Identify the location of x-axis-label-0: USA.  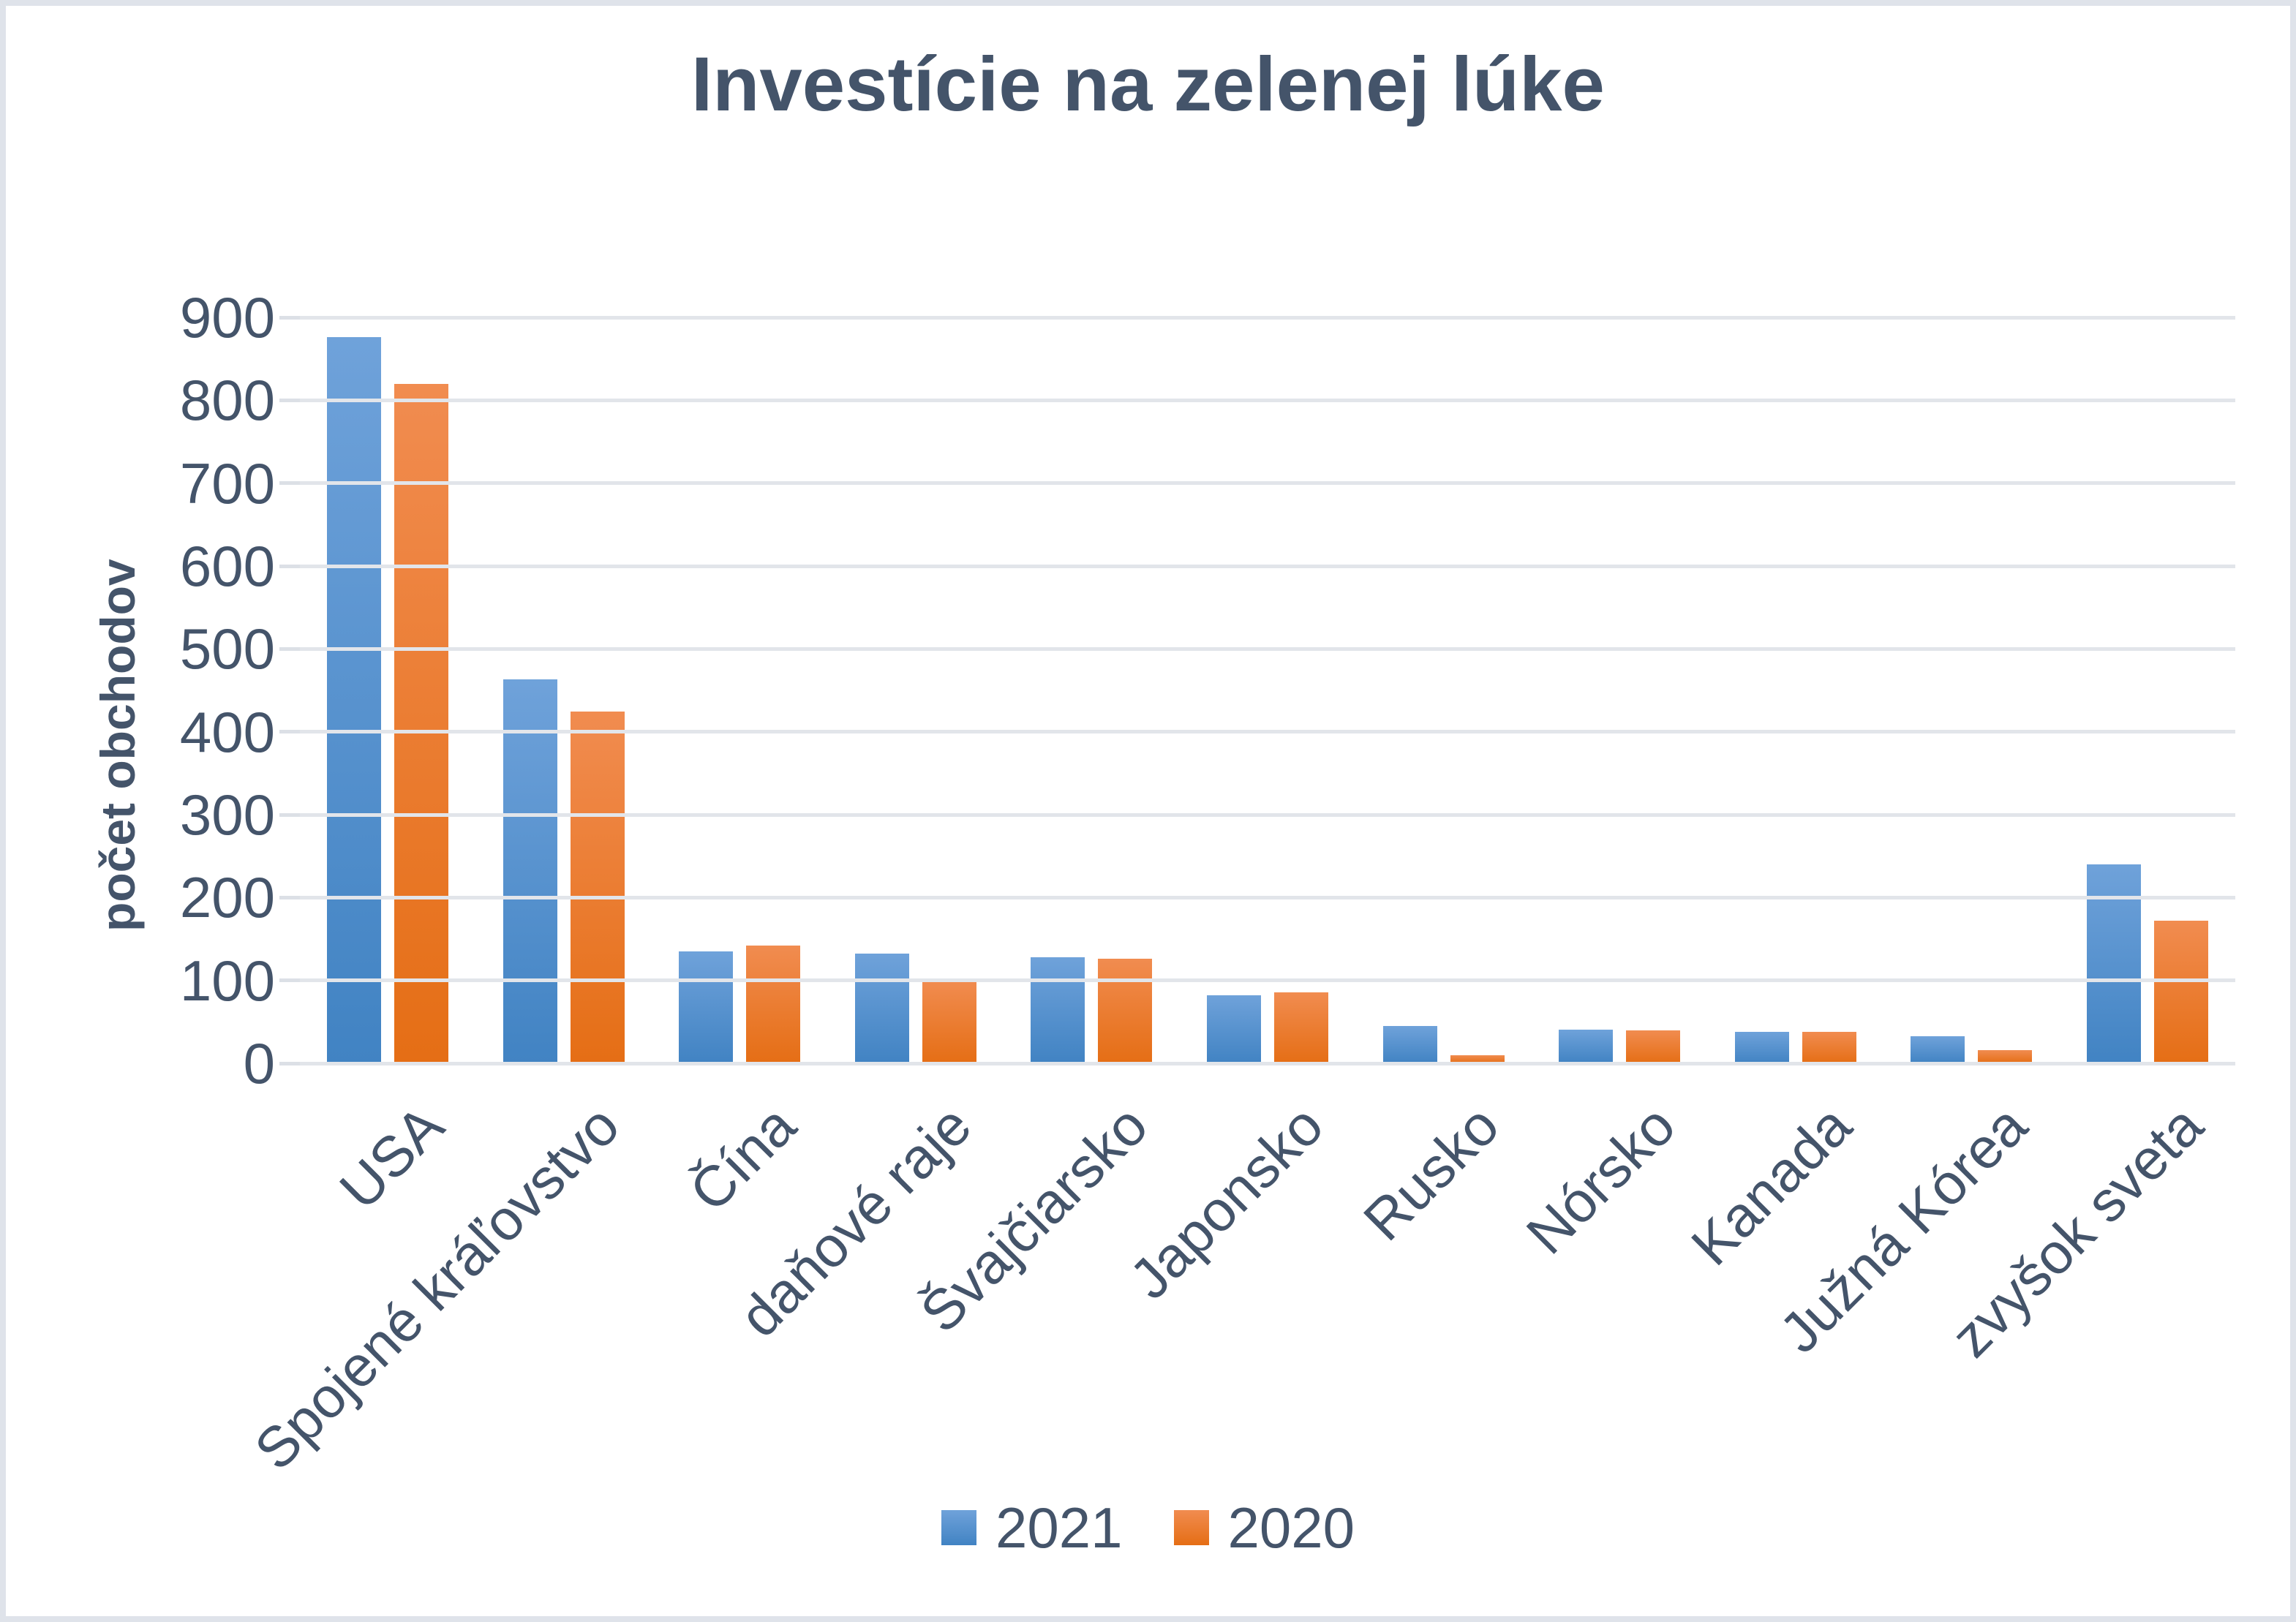
(391, 1157).